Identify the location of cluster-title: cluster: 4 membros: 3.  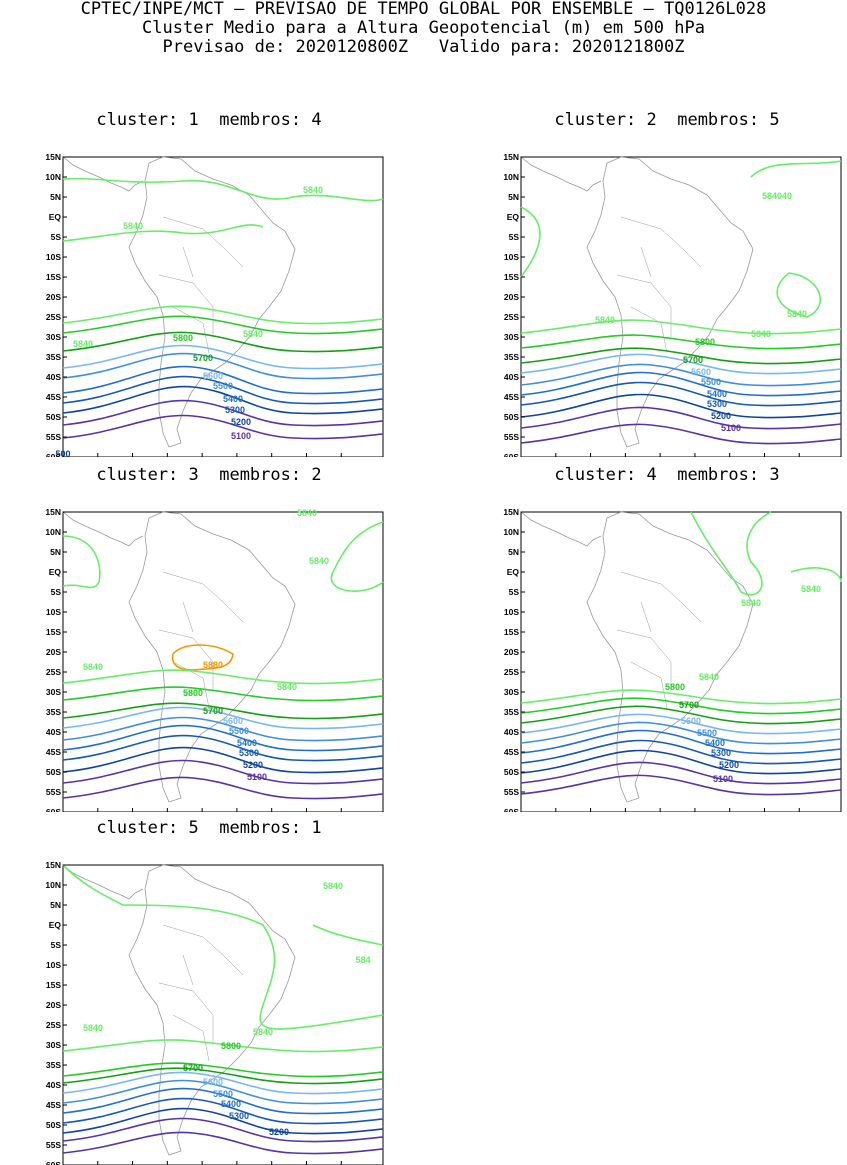
(667, 475).